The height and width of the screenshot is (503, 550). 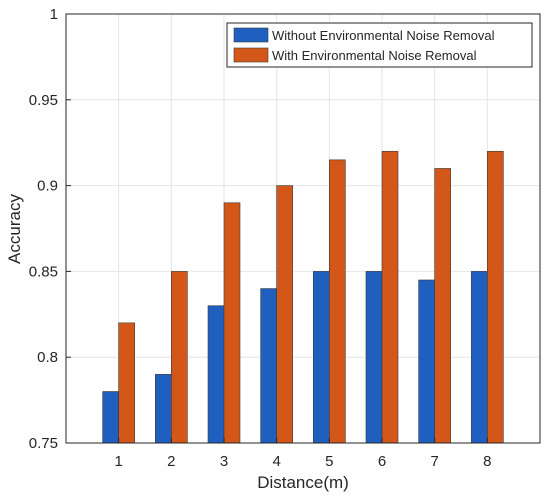 What do you see at coordinates (382, 461) in the screenshot?
I see `x-tick-label: 6` at bounding box center [382, 461].